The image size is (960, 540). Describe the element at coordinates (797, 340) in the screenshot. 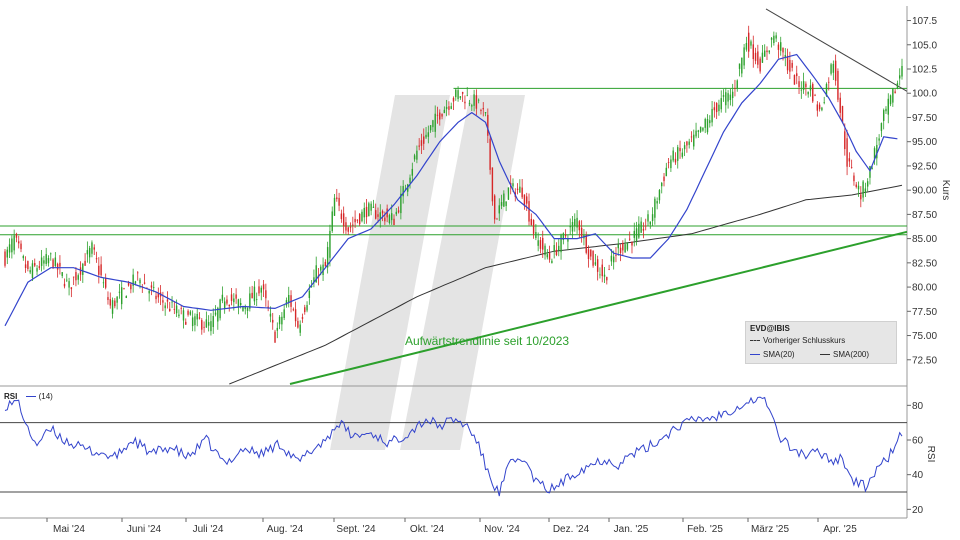

I see `legend-prev-close: Vorheriger Schlusskurs` at that location.